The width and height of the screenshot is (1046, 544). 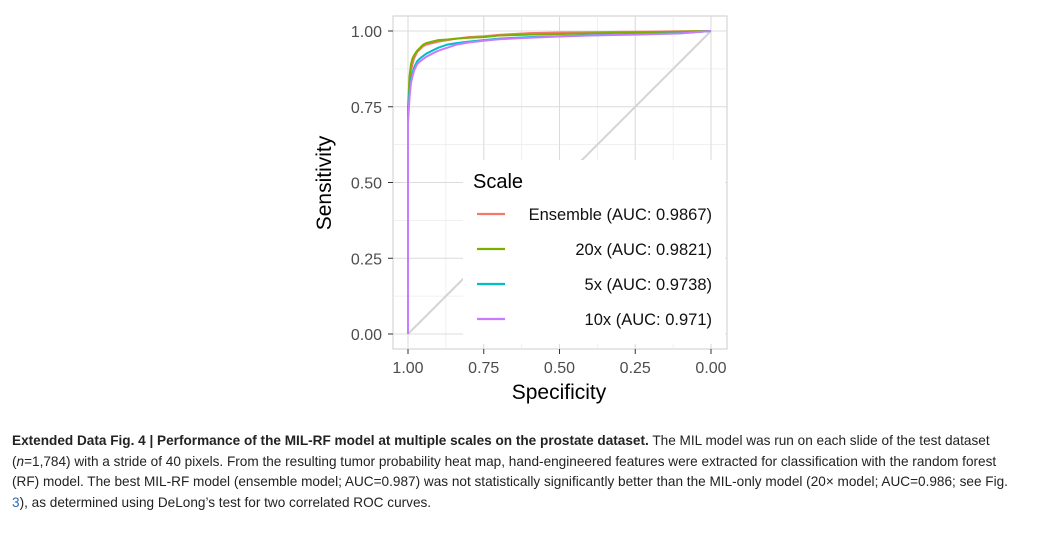 I want to click on legend-entry-label: Ensemble (AUC: 0.9867), so click(x=620, y=215).